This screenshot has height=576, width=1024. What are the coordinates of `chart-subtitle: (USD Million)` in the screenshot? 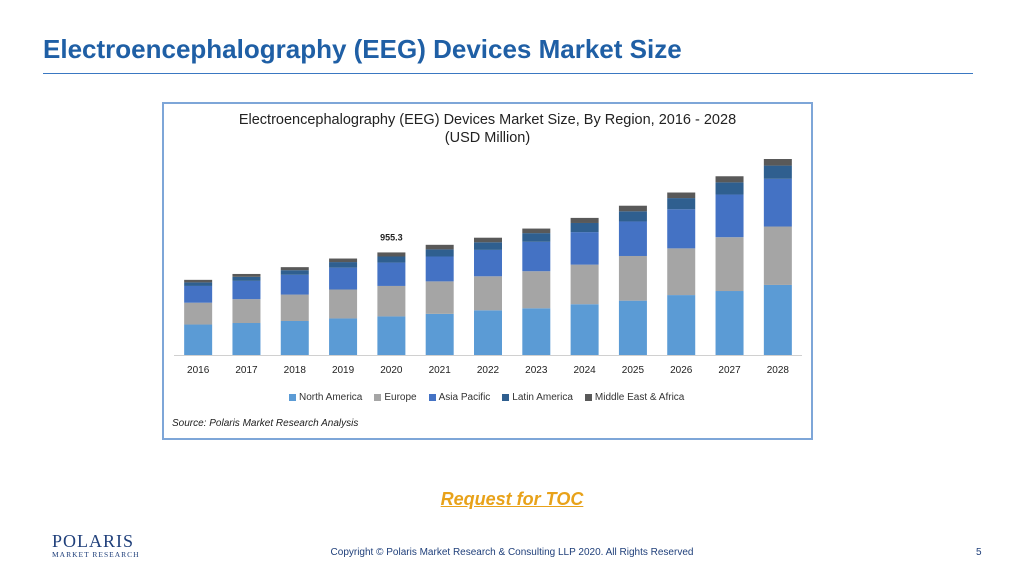 It's located at (487, 138).